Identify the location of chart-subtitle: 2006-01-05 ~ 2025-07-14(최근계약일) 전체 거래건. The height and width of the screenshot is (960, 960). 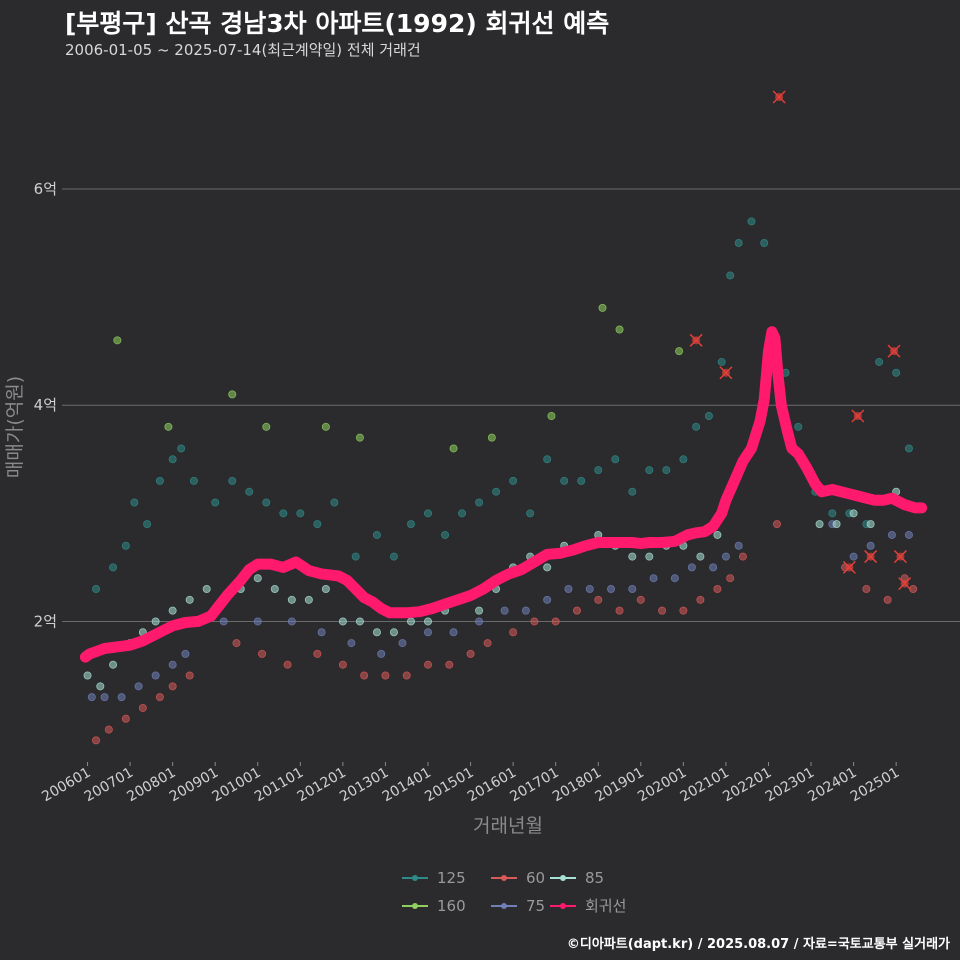
(243, 50).